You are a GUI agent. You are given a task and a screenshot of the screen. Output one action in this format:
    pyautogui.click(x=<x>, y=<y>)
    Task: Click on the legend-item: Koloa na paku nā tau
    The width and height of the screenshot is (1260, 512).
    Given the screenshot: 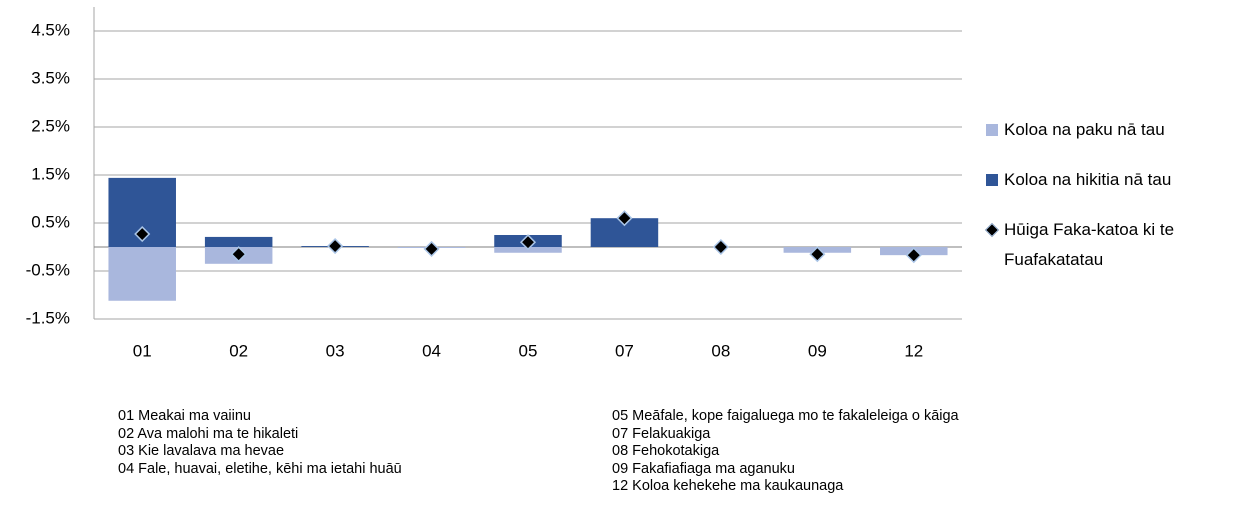 What is the action you would take?
    pyautogui.click(x=1121, y=130)
    